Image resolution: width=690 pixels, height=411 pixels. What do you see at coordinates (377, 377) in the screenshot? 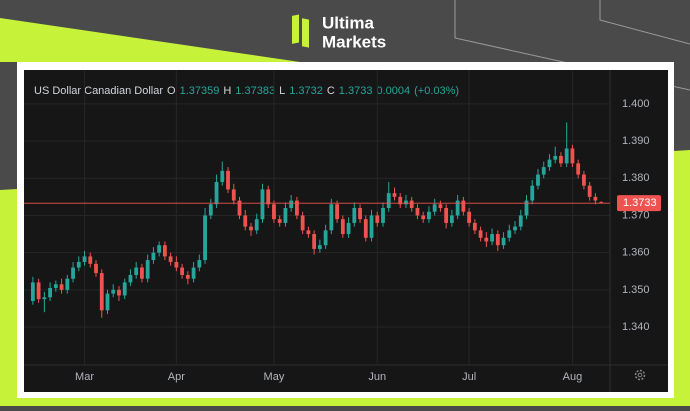
I see `x-tick-label: Jun` at bounding box center [377, 377].